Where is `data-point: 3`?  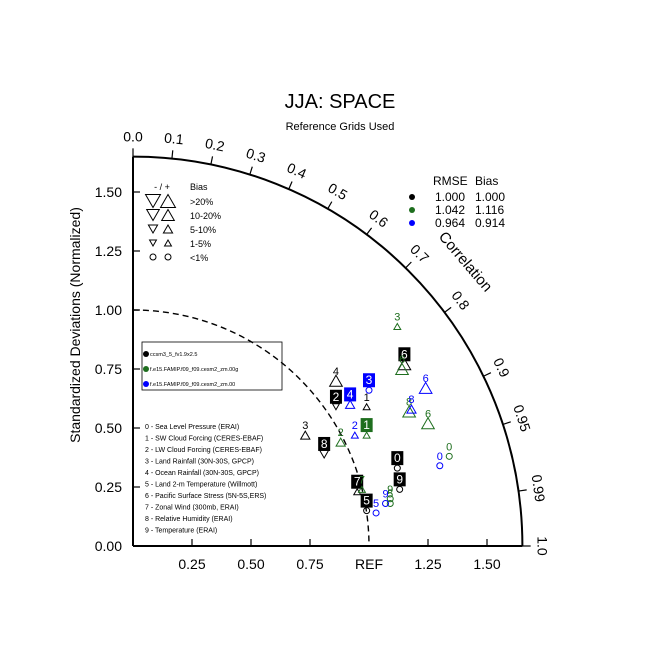
data-point: 3 is located at coordinates (397, 321).